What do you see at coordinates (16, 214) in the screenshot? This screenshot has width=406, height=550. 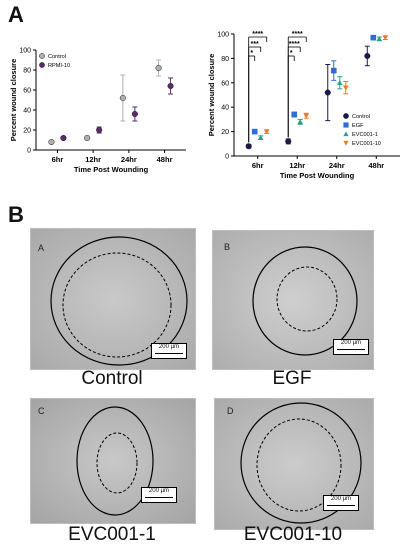 I see `panel-b-letter: B` at bounding box center [16, 214].